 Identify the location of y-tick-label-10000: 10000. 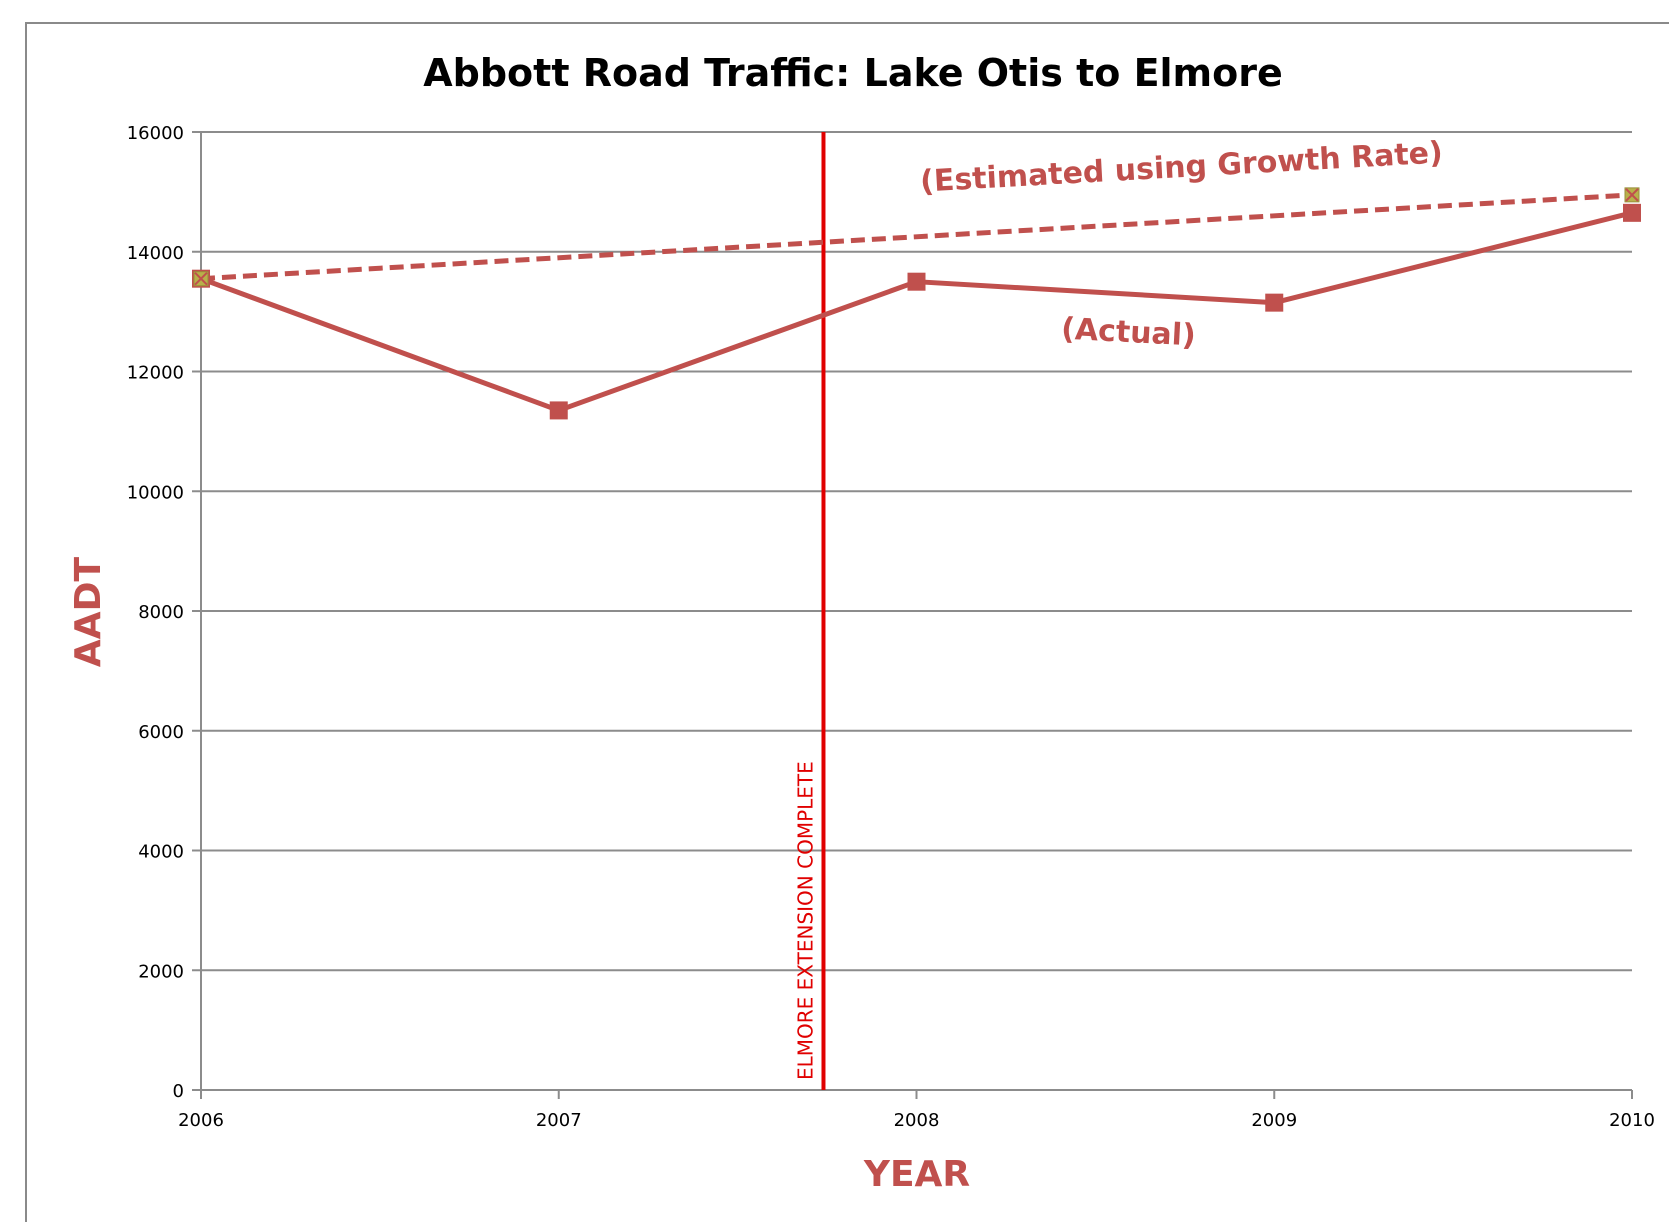
(155, 492).